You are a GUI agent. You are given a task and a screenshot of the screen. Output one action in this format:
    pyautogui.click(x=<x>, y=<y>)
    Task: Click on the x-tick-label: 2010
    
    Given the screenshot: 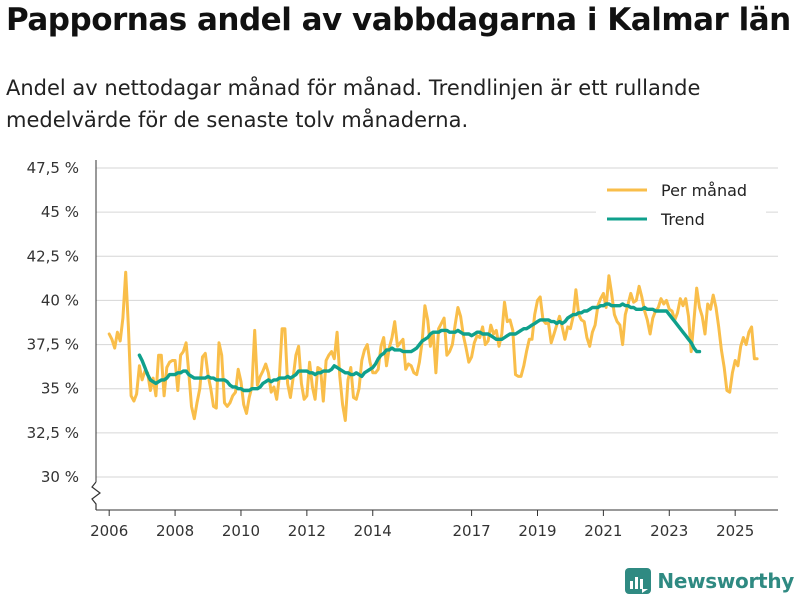 What is the action you would take?
    pyautogui.click(x=241, y=531)
    